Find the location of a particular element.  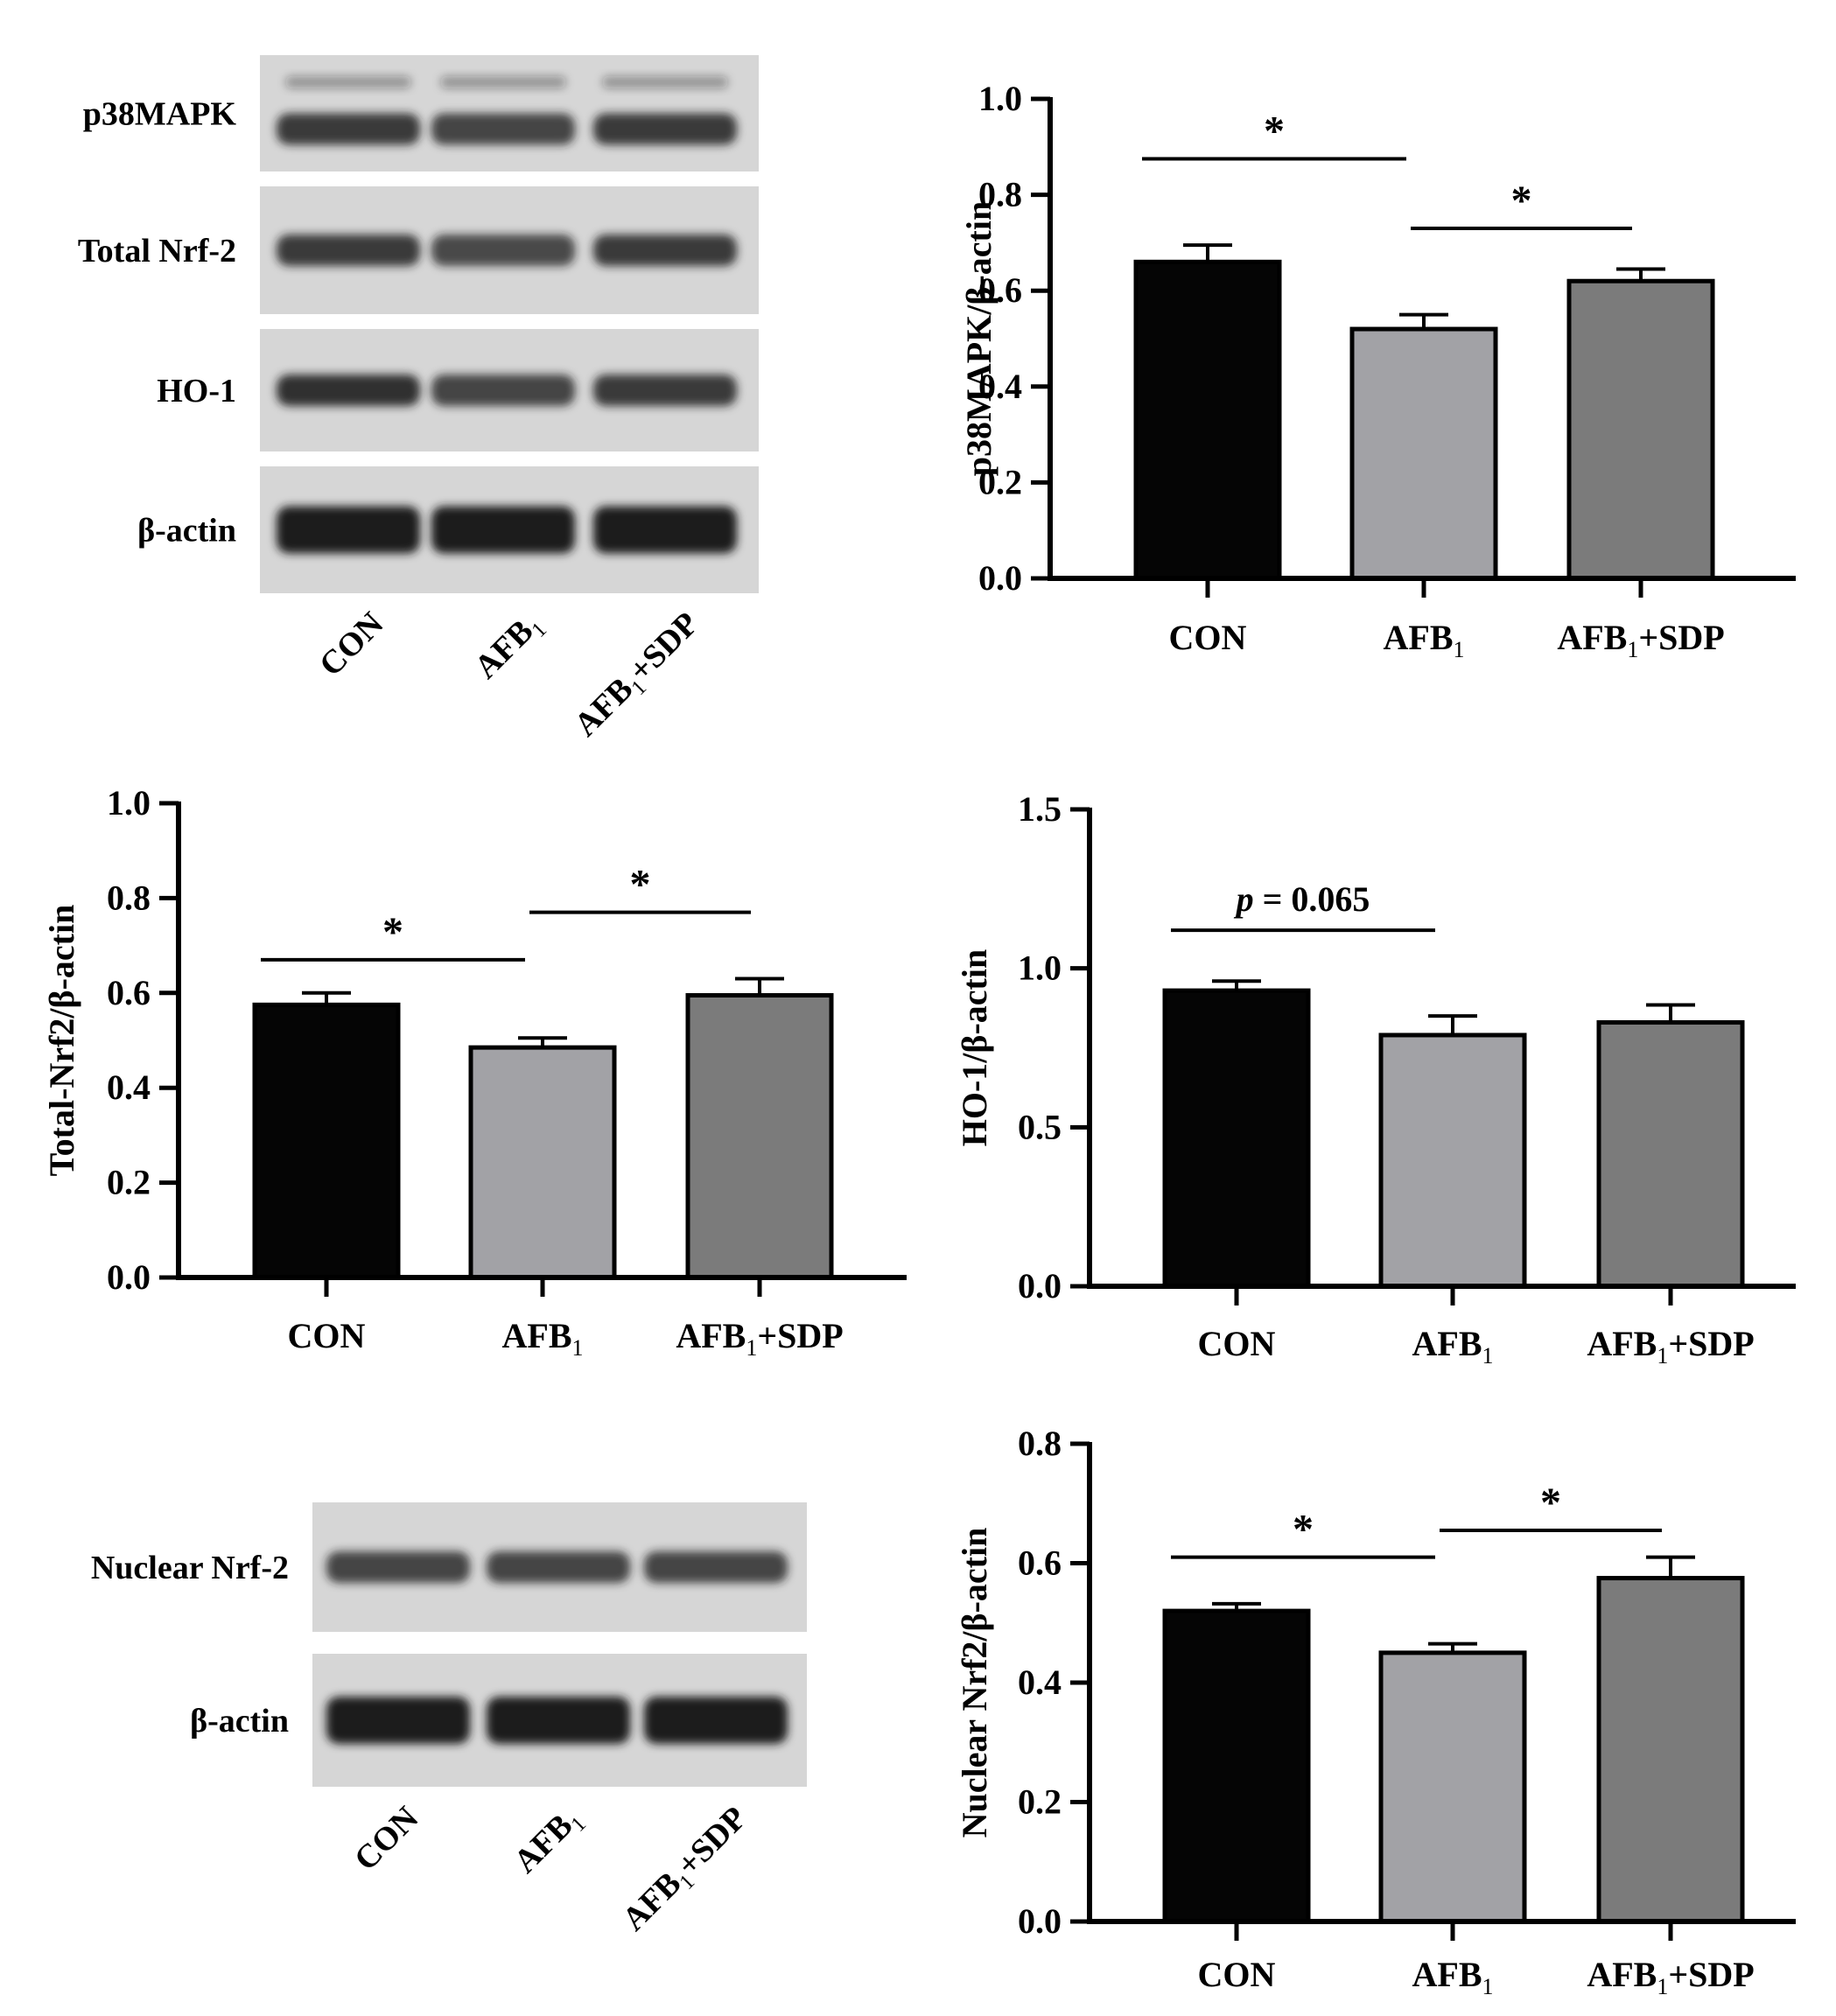

western-blot-bottom: Nuclear Nrf-2 β-actin CON AFB1 AFB1+SDP is located at coordinates (449, 1722).